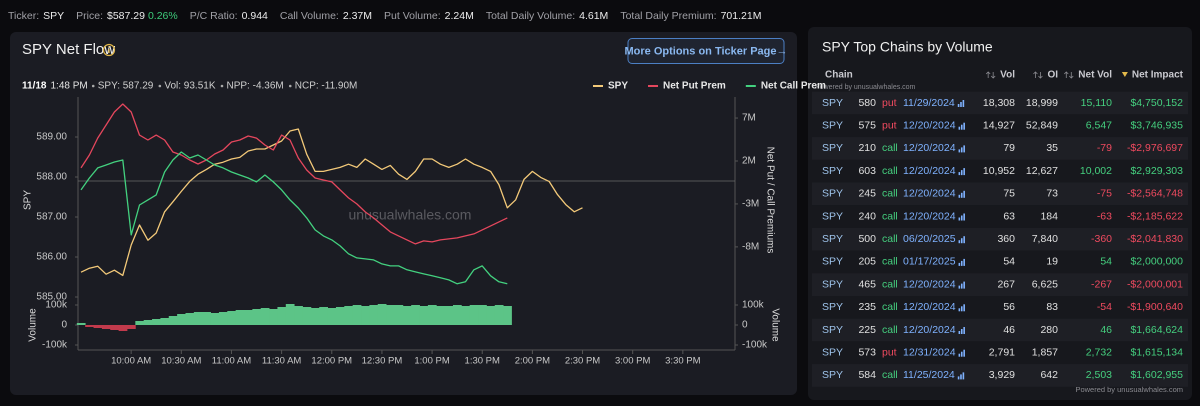 The height and width of the screenshot is (406, 1200). I want to click on ticker-value: 4.61M, so click(593, 16).